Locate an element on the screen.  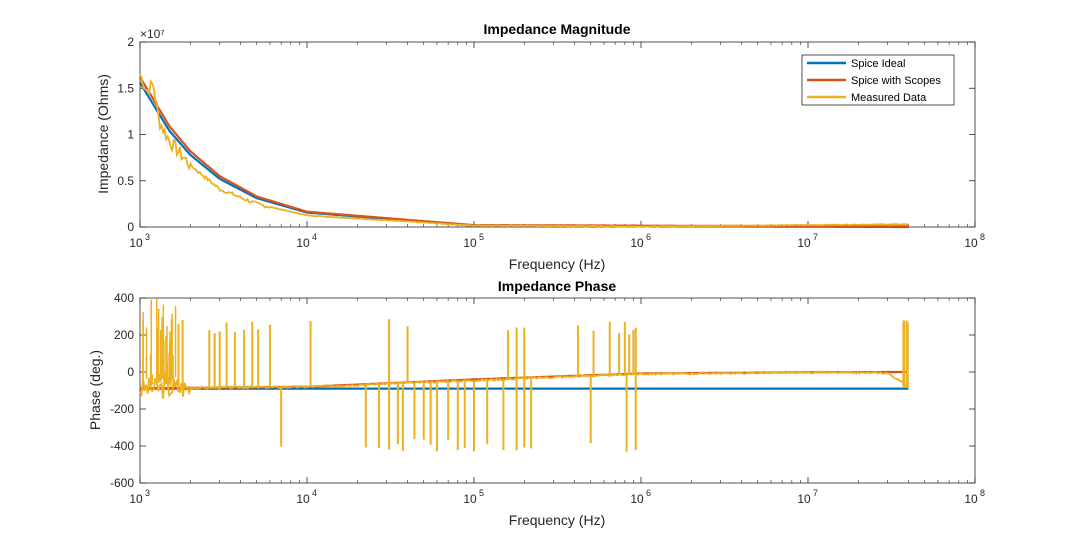
phase-title: Impedance Phase is located at coordinates (557, 286).